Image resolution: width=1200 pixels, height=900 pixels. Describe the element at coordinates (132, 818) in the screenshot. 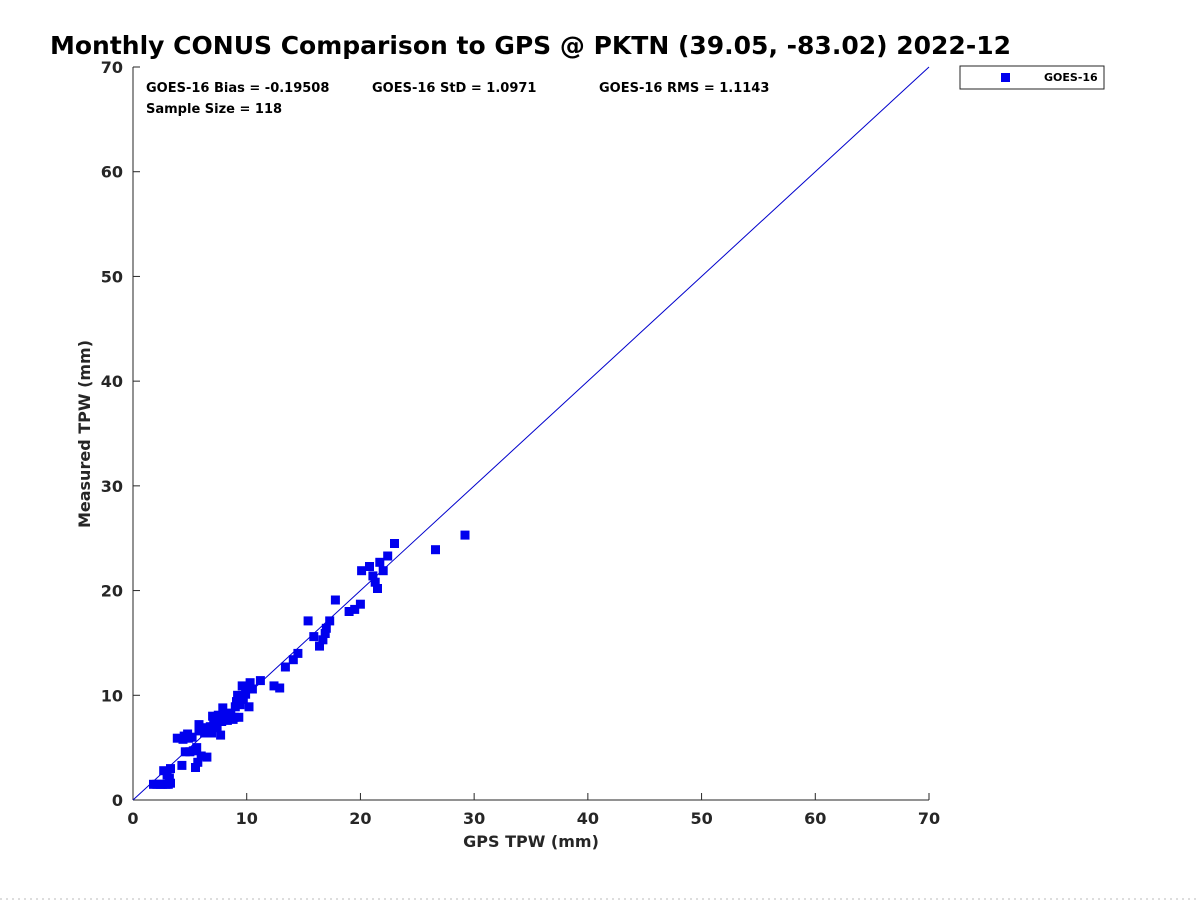

I see `x-tick-label: 0` at that location.